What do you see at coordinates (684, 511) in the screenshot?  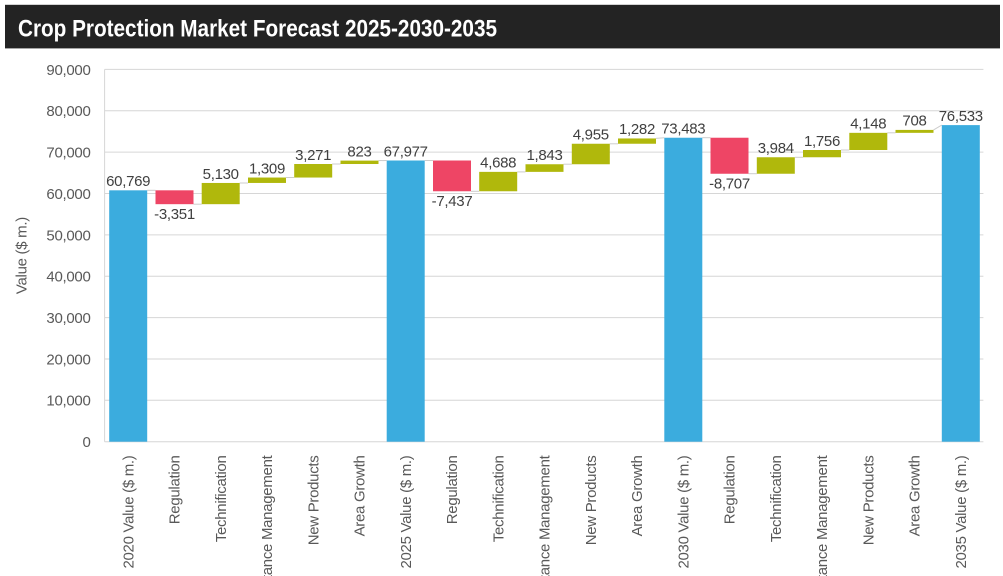 I see `svg-text: 2030 Value ($ m.)` at bounding box center [684, 511].